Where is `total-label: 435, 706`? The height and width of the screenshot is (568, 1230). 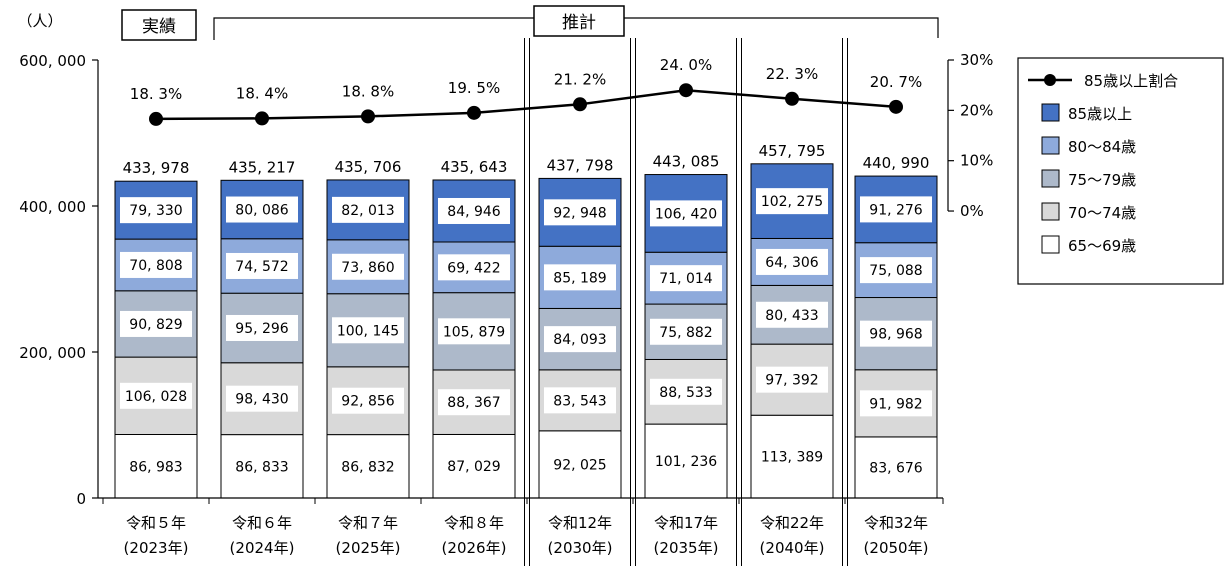 total-label: 435, 706 is located at coordinates (368, 167).